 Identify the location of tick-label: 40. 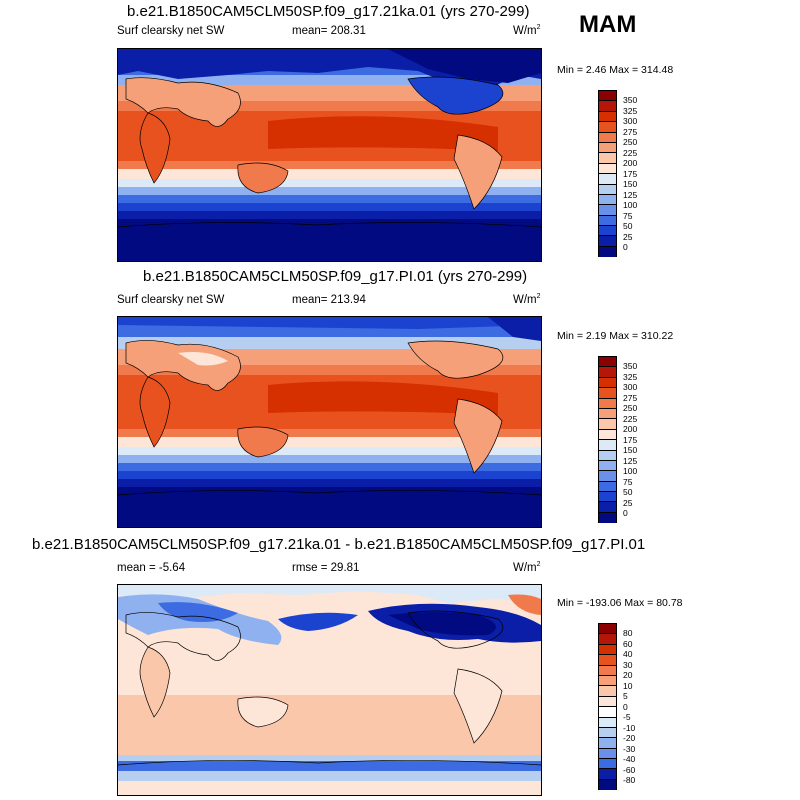
(628, 654).